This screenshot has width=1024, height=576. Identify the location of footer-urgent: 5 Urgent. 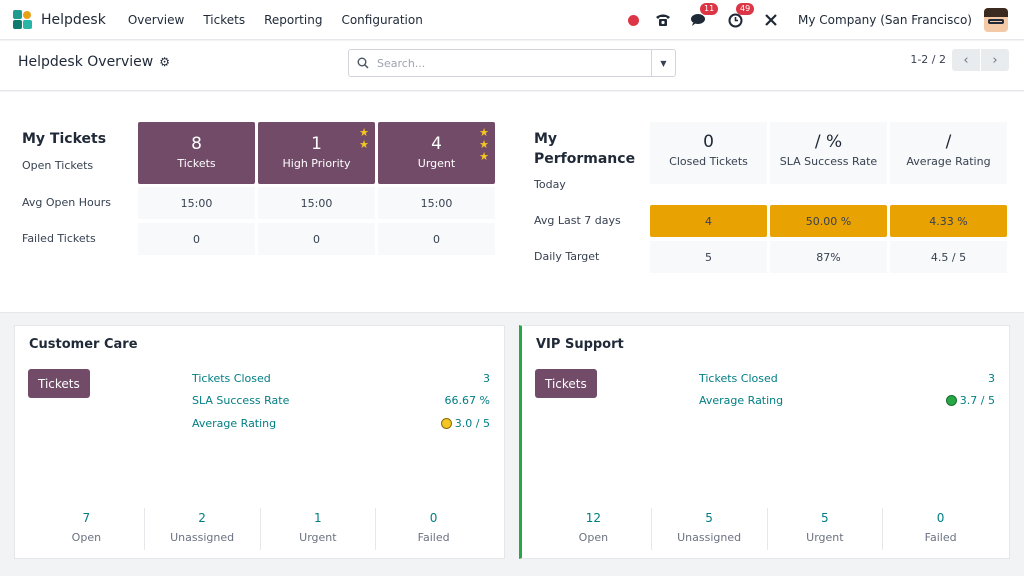
(826, 529).